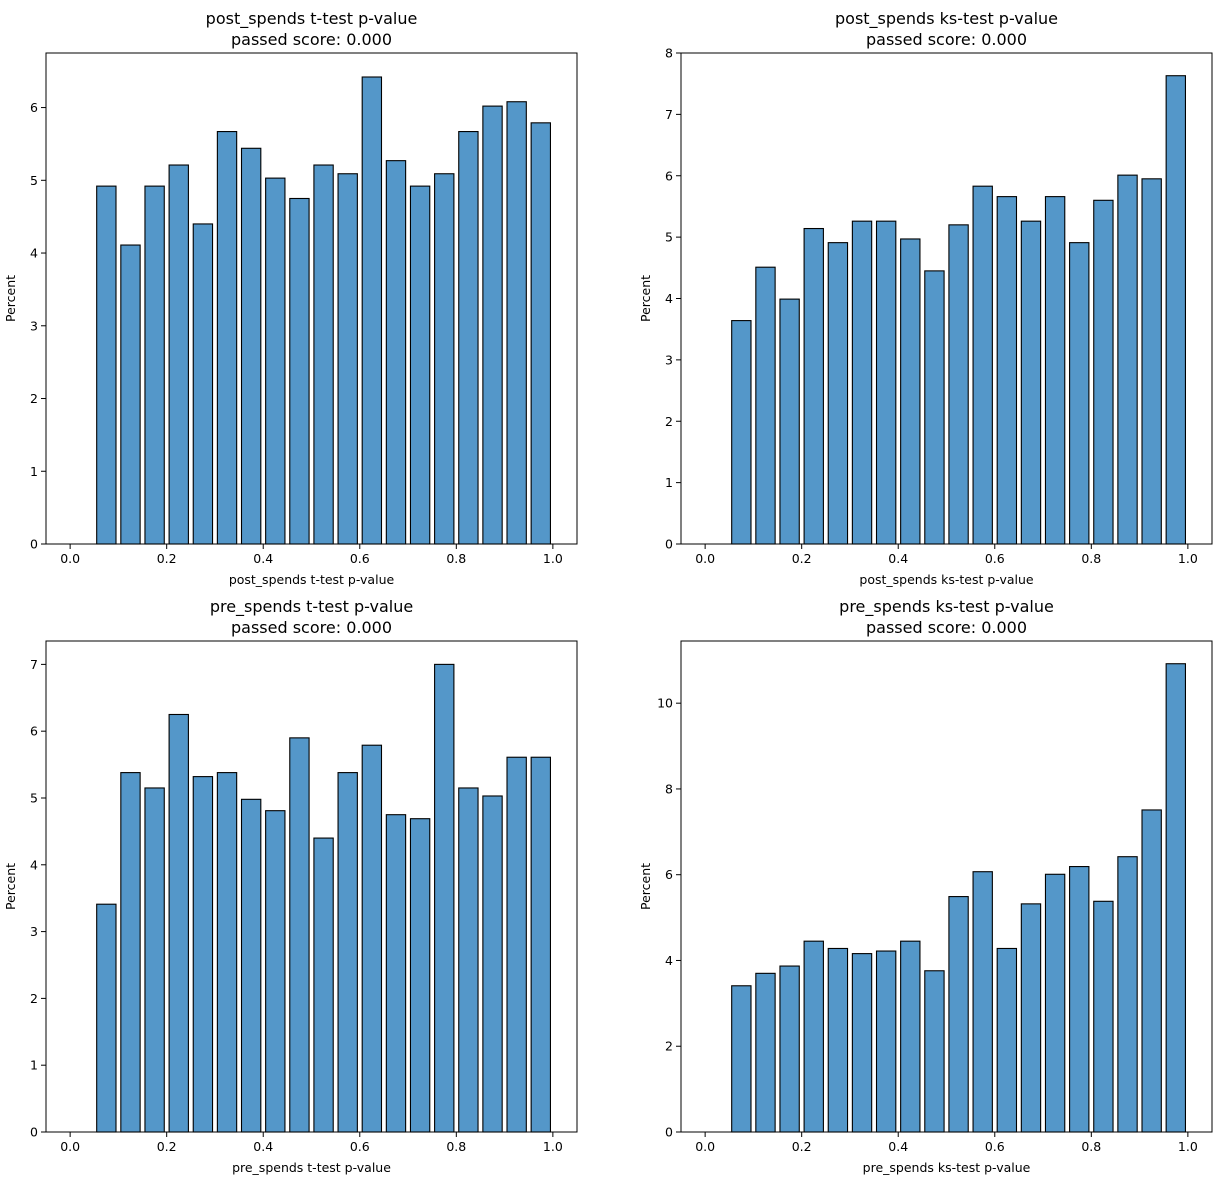  I want to click on y-ticks: 0 2 4 6 8 10, so click(669, 918).